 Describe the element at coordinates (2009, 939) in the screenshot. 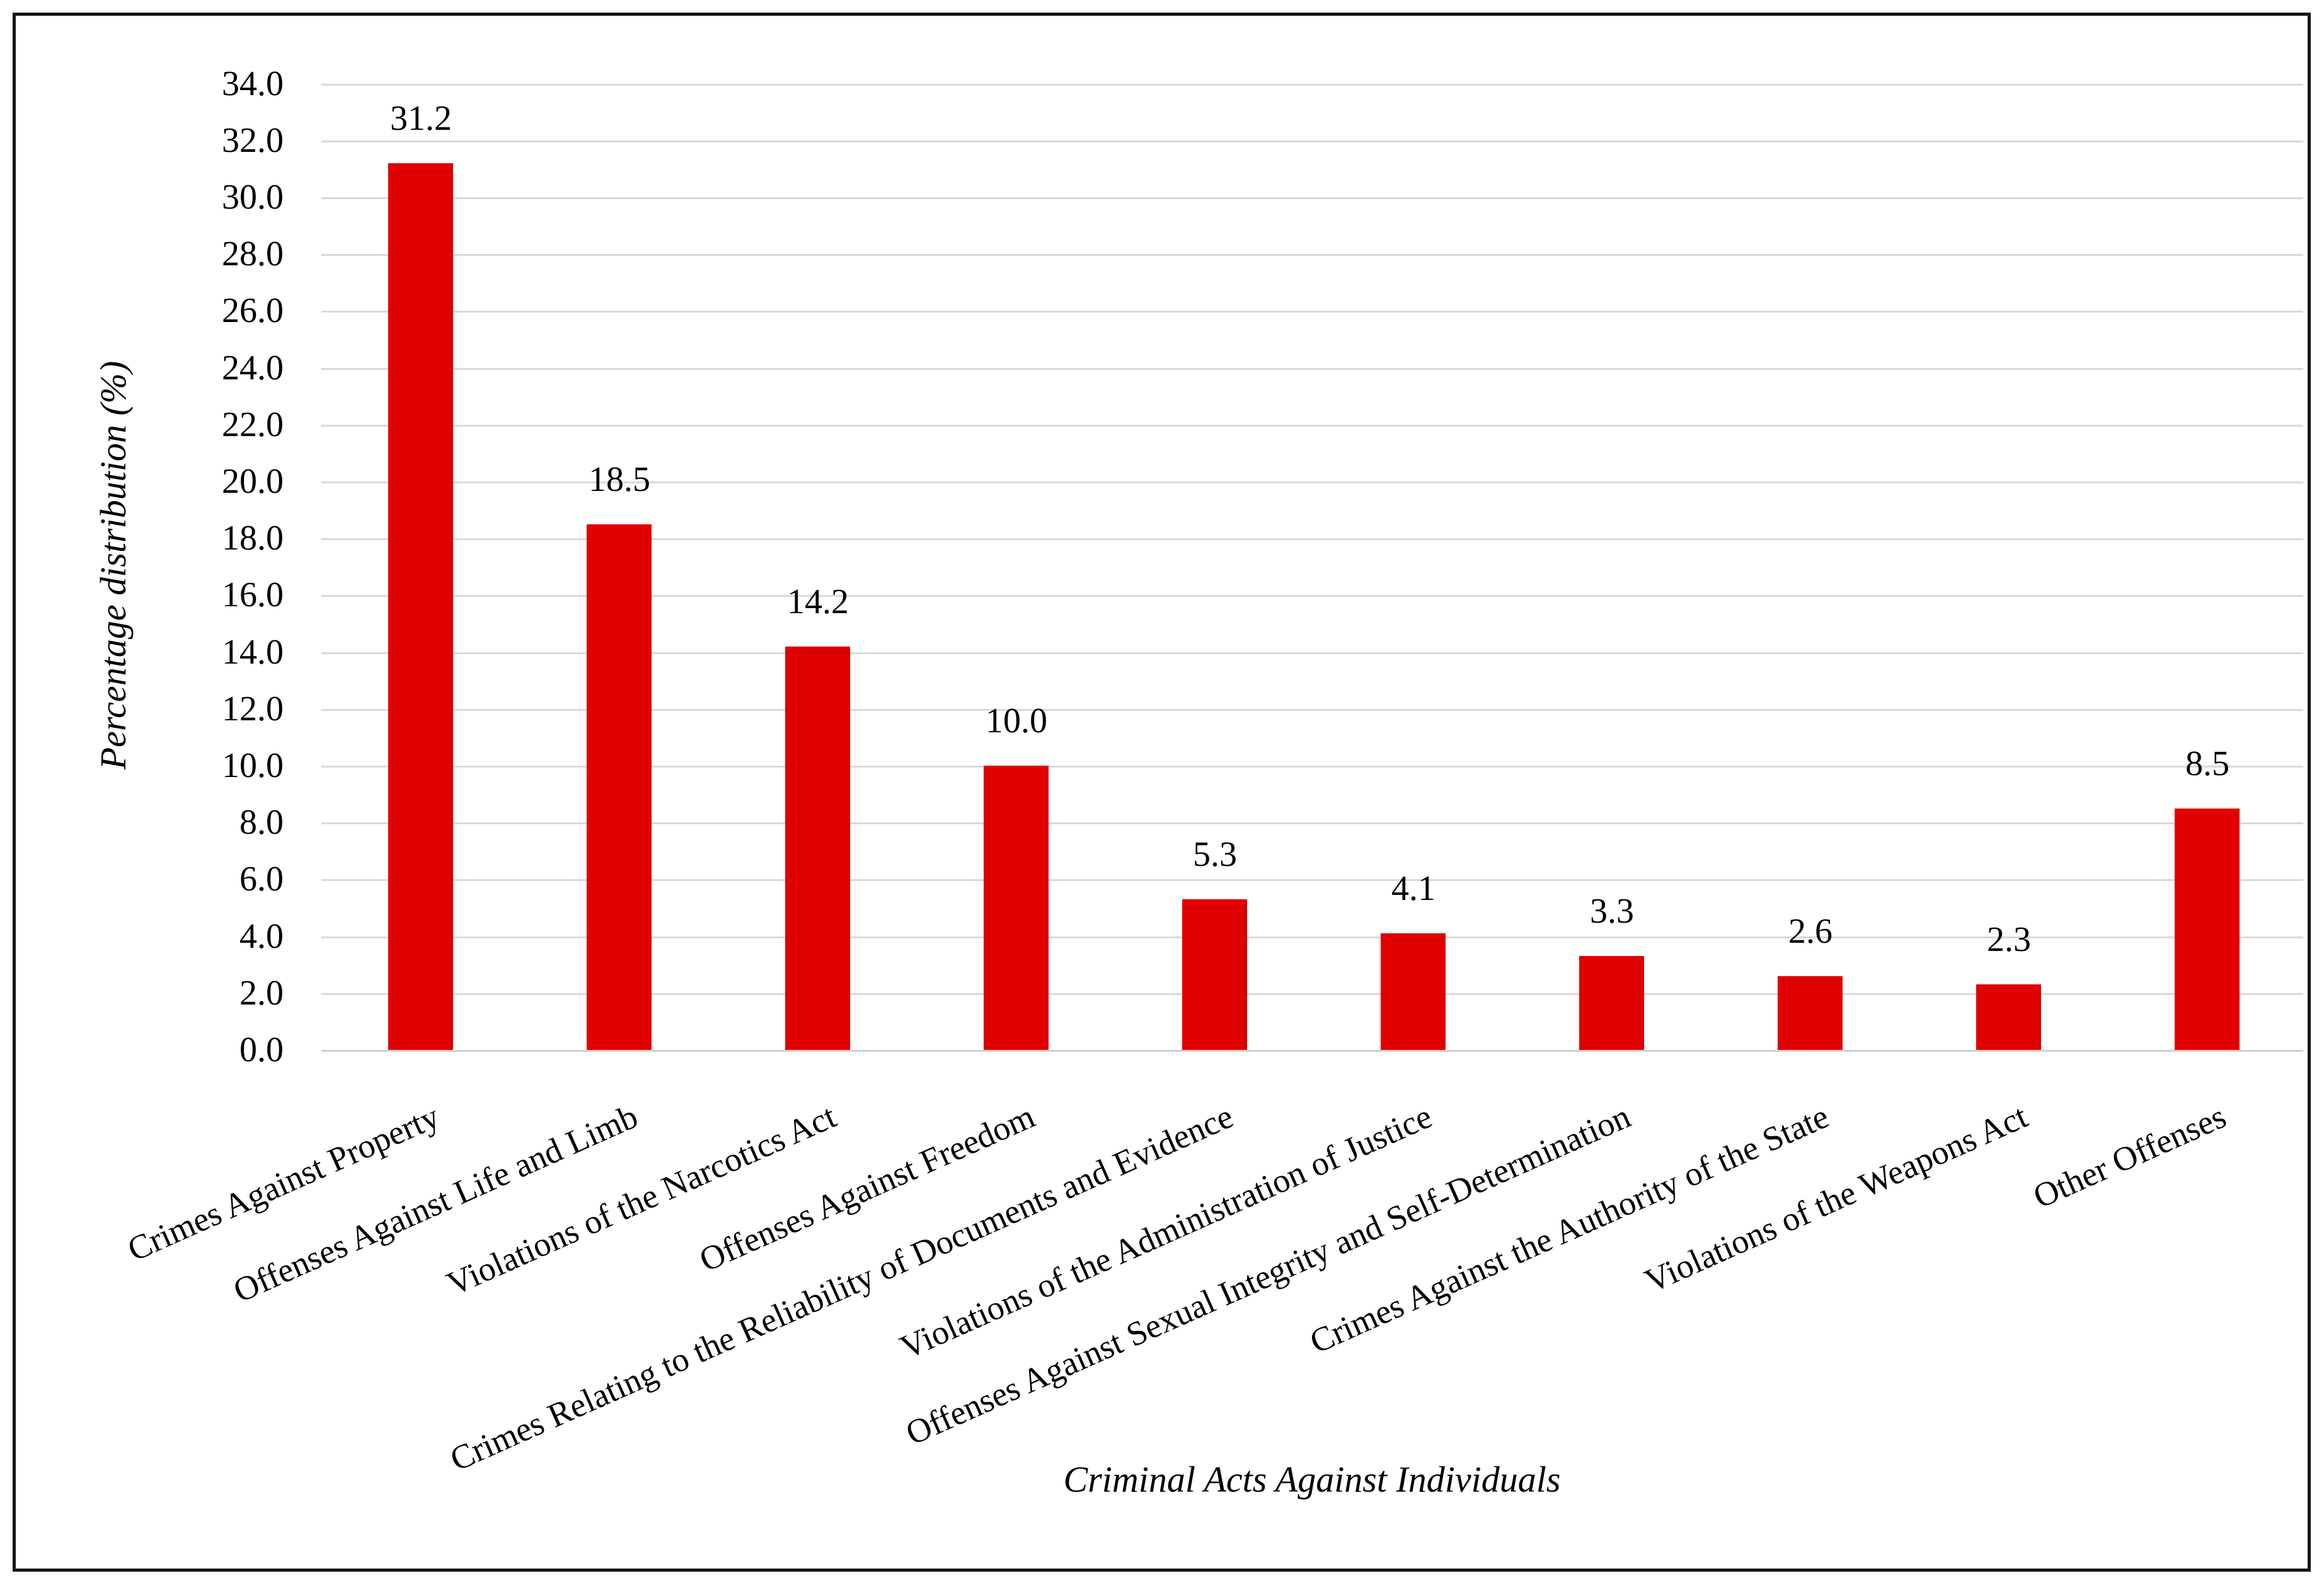

I see `bar-value-label: 2.3` at that location.